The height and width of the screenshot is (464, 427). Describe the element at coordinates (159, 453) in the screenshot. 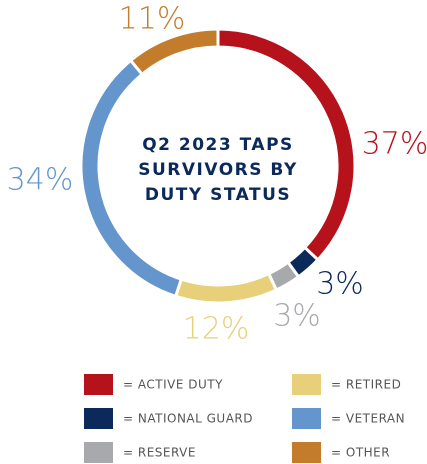

I see `legend-label: = RESERVE` at that location.